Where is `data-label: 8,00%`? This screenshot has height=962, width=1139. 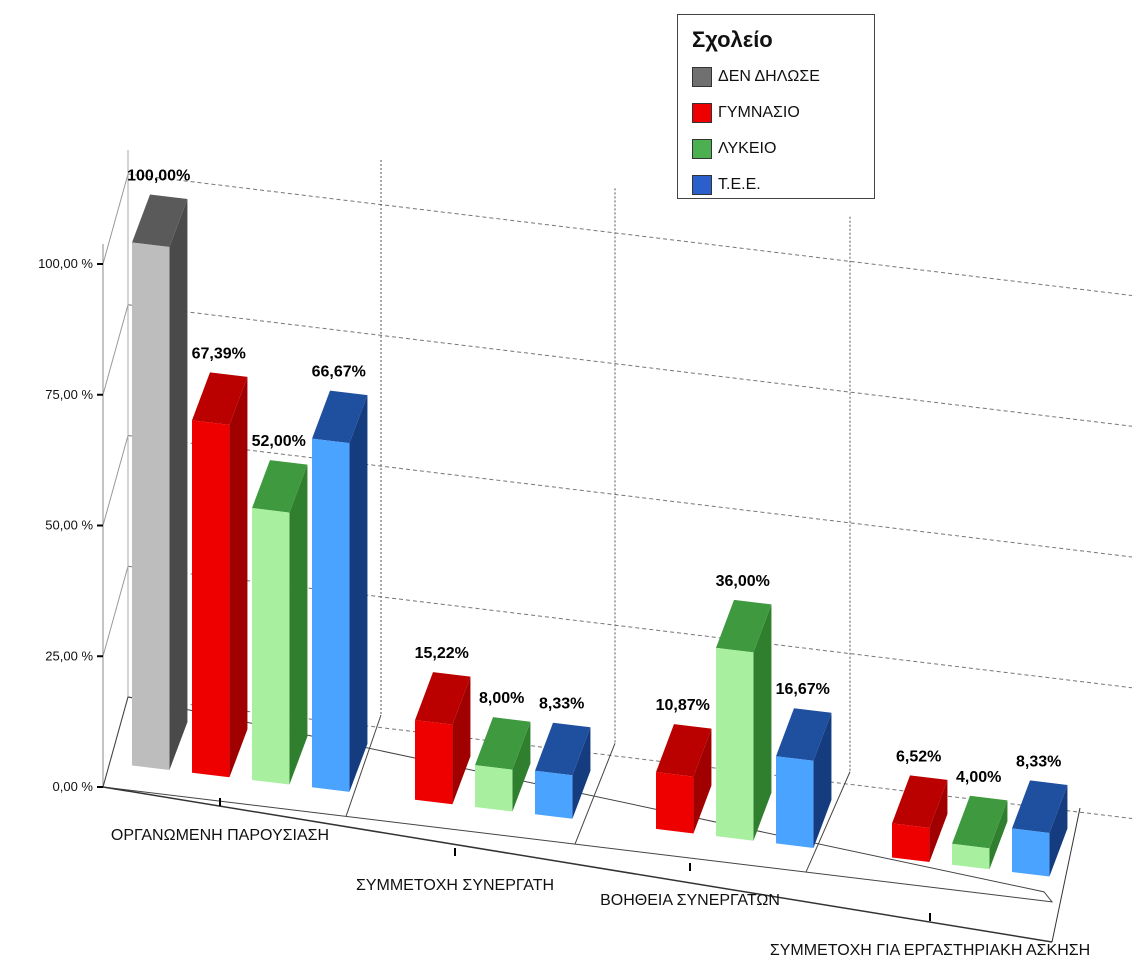
data-label: 8,00% is located at coordinates (501, 698).